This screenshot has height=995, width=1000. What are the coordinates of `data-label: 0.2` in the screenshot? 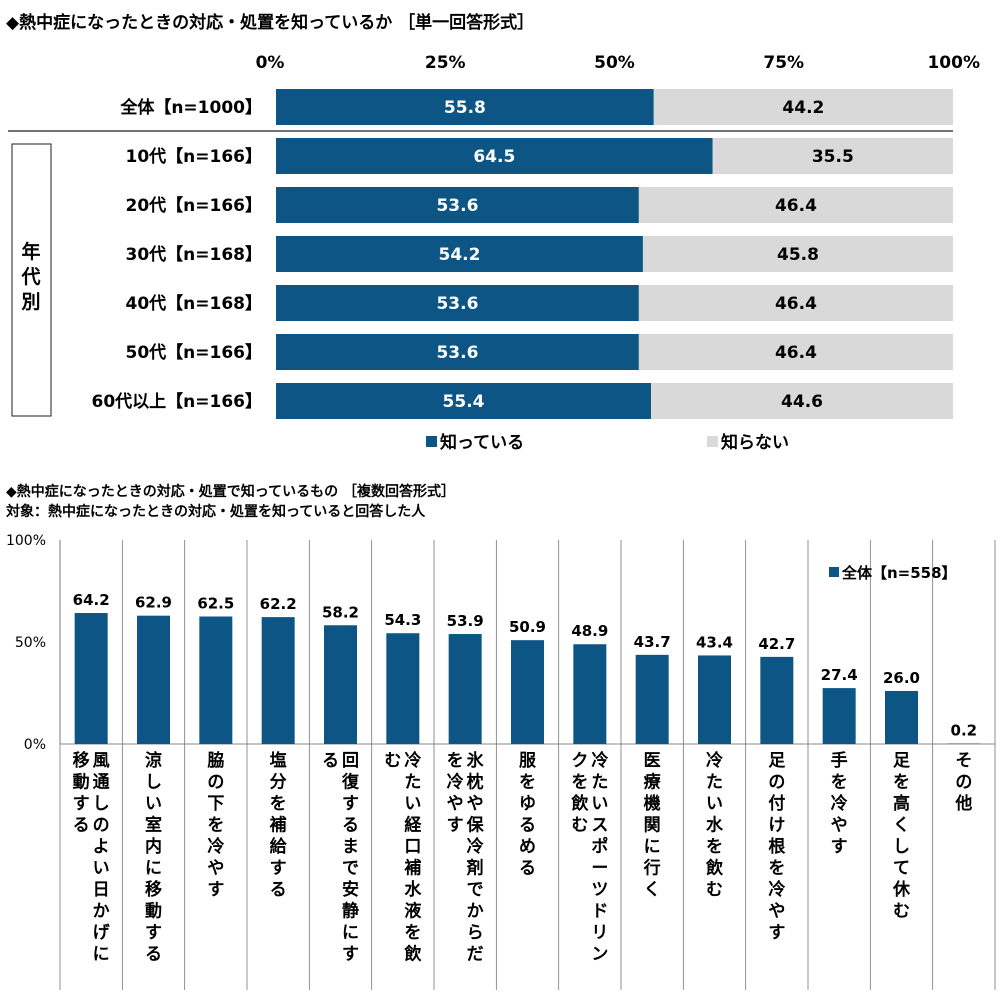 It's located at (964, 731).